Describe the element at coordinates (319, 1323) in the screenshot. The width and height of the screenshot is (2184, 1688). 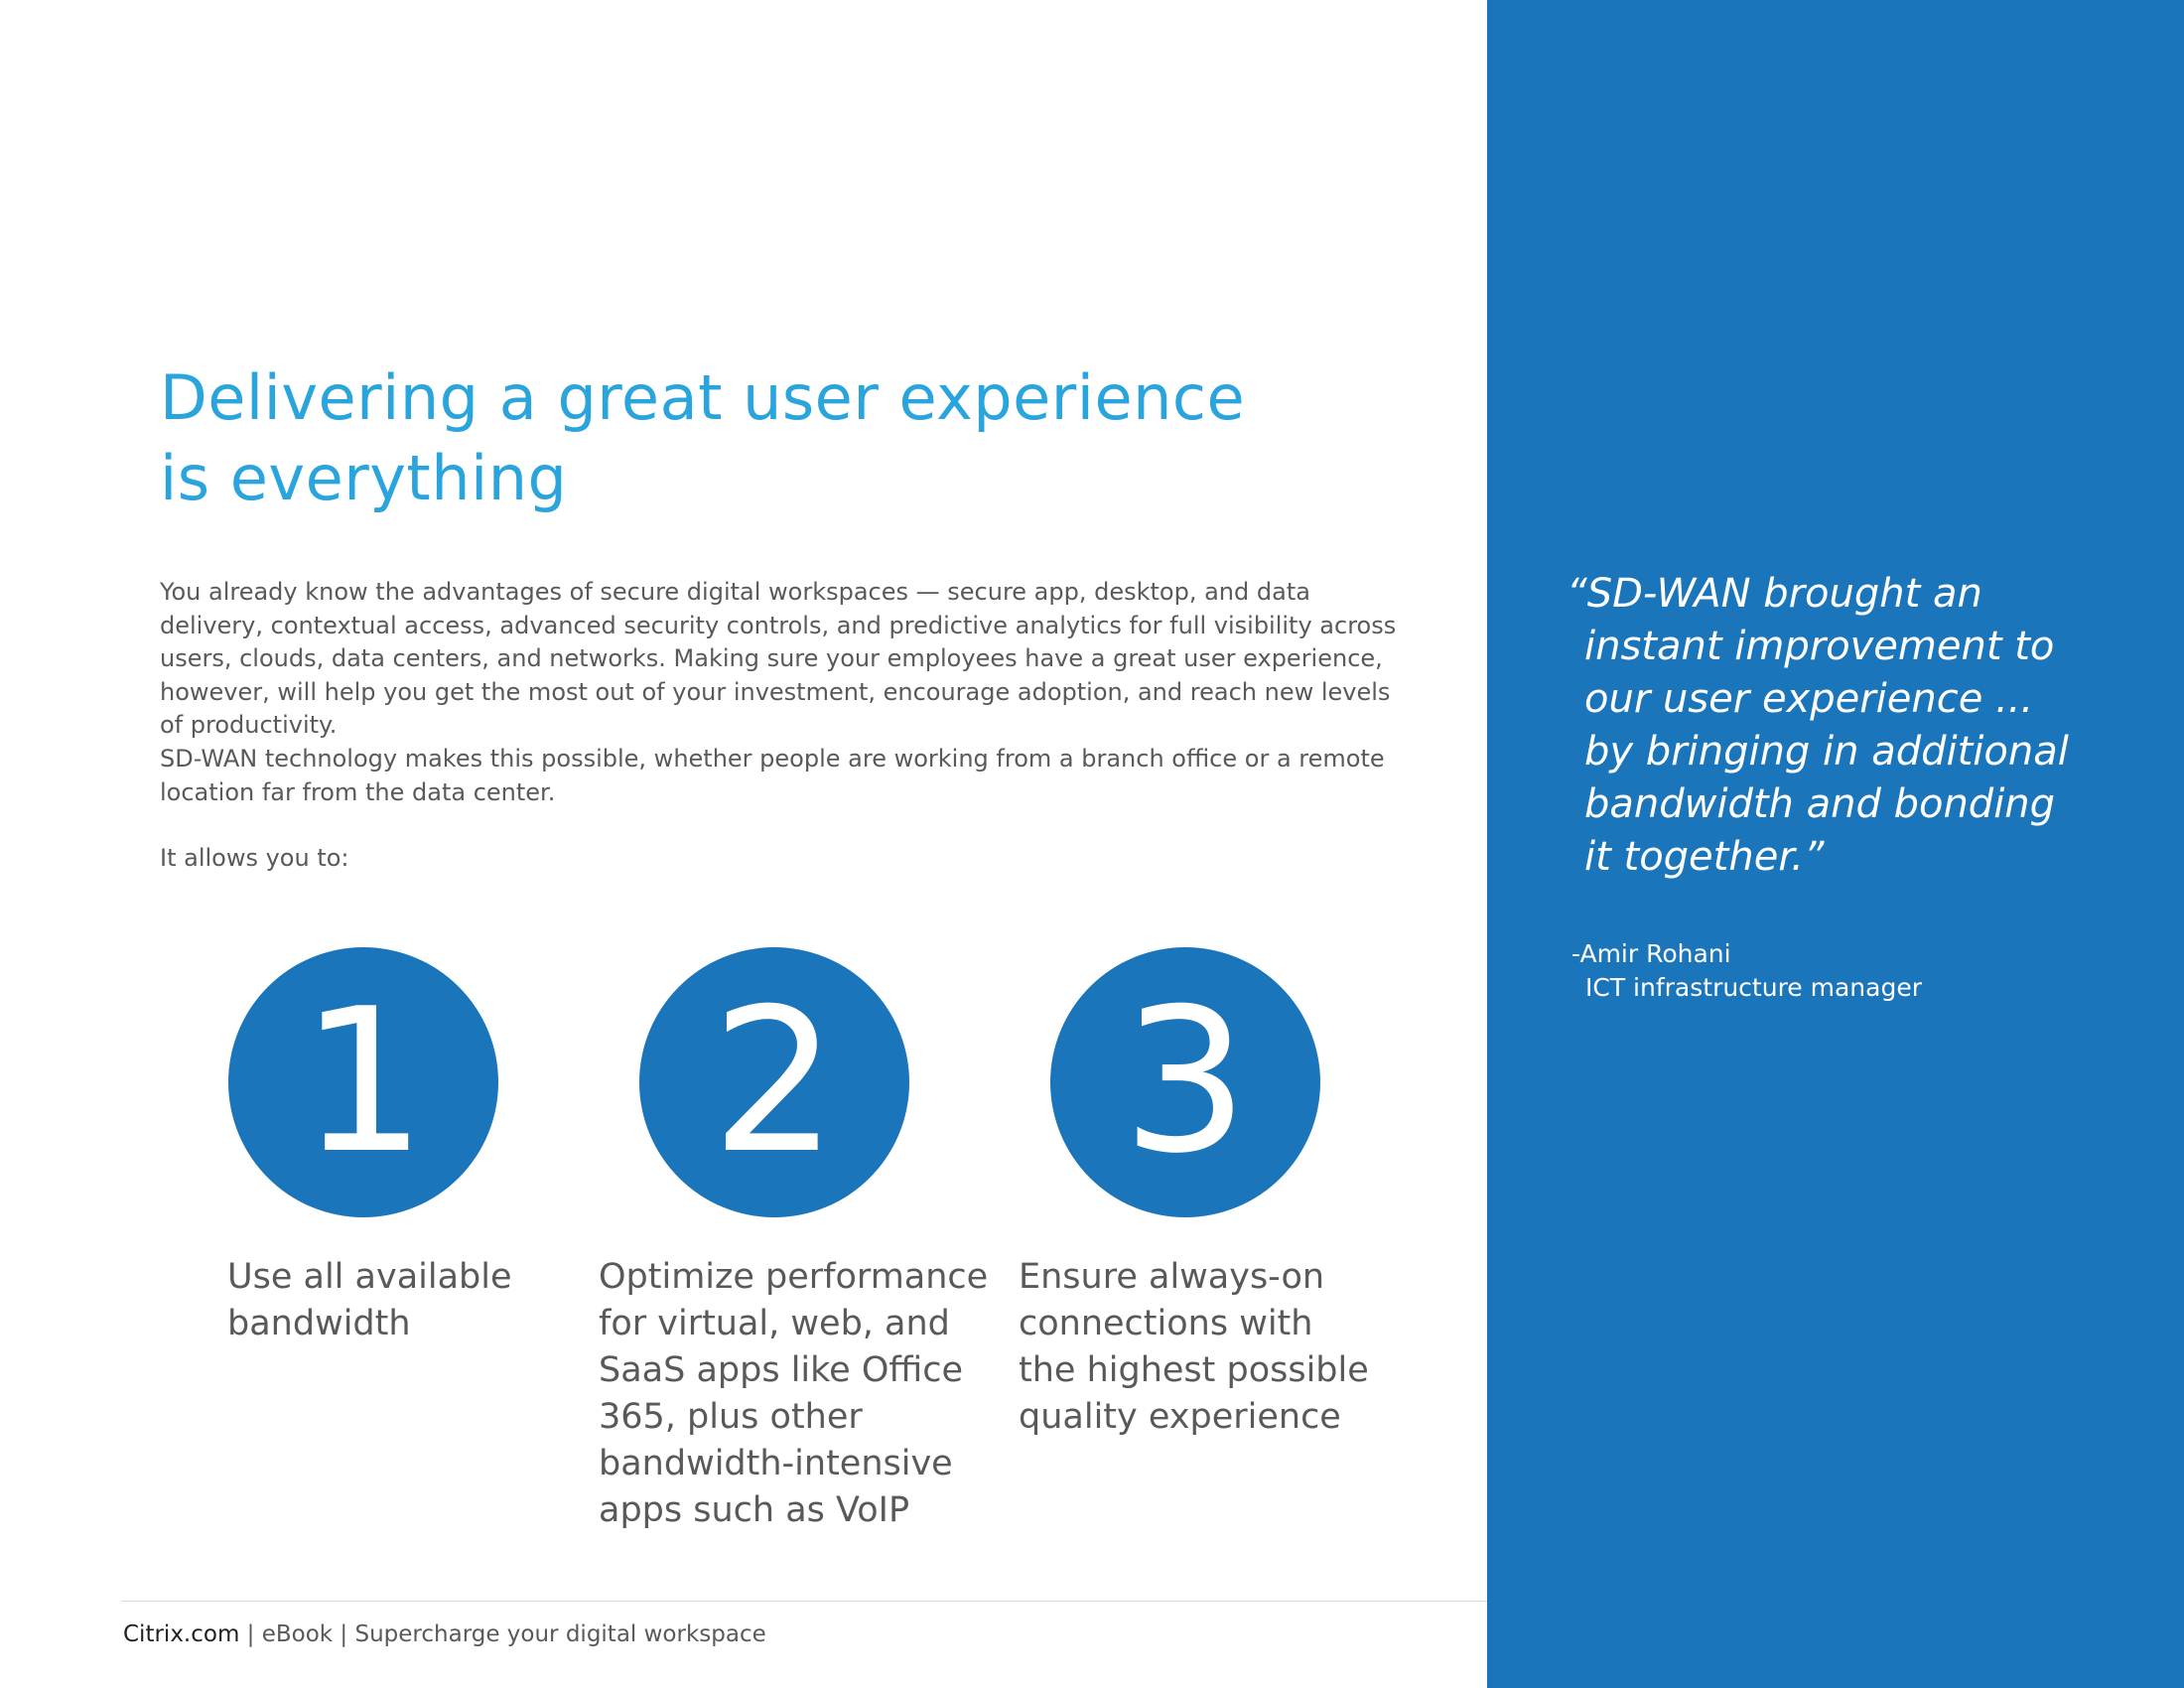
I see `step-line: bandwidth` at that location.